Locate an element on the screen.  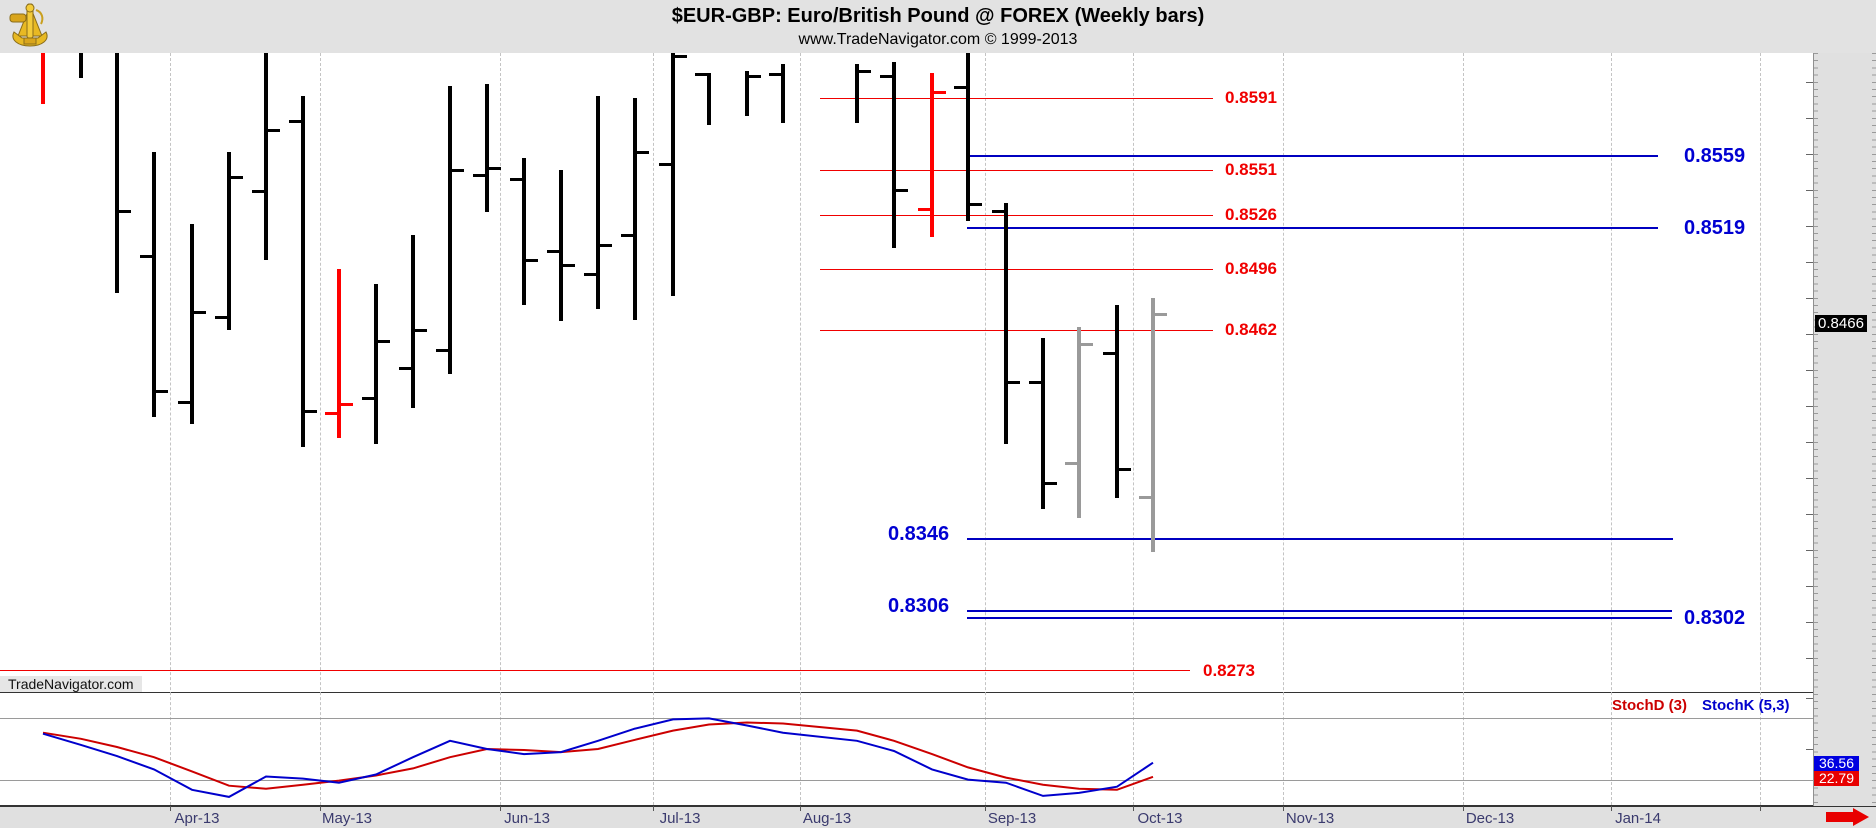
stochK-line is located at coordinates (598, 757).